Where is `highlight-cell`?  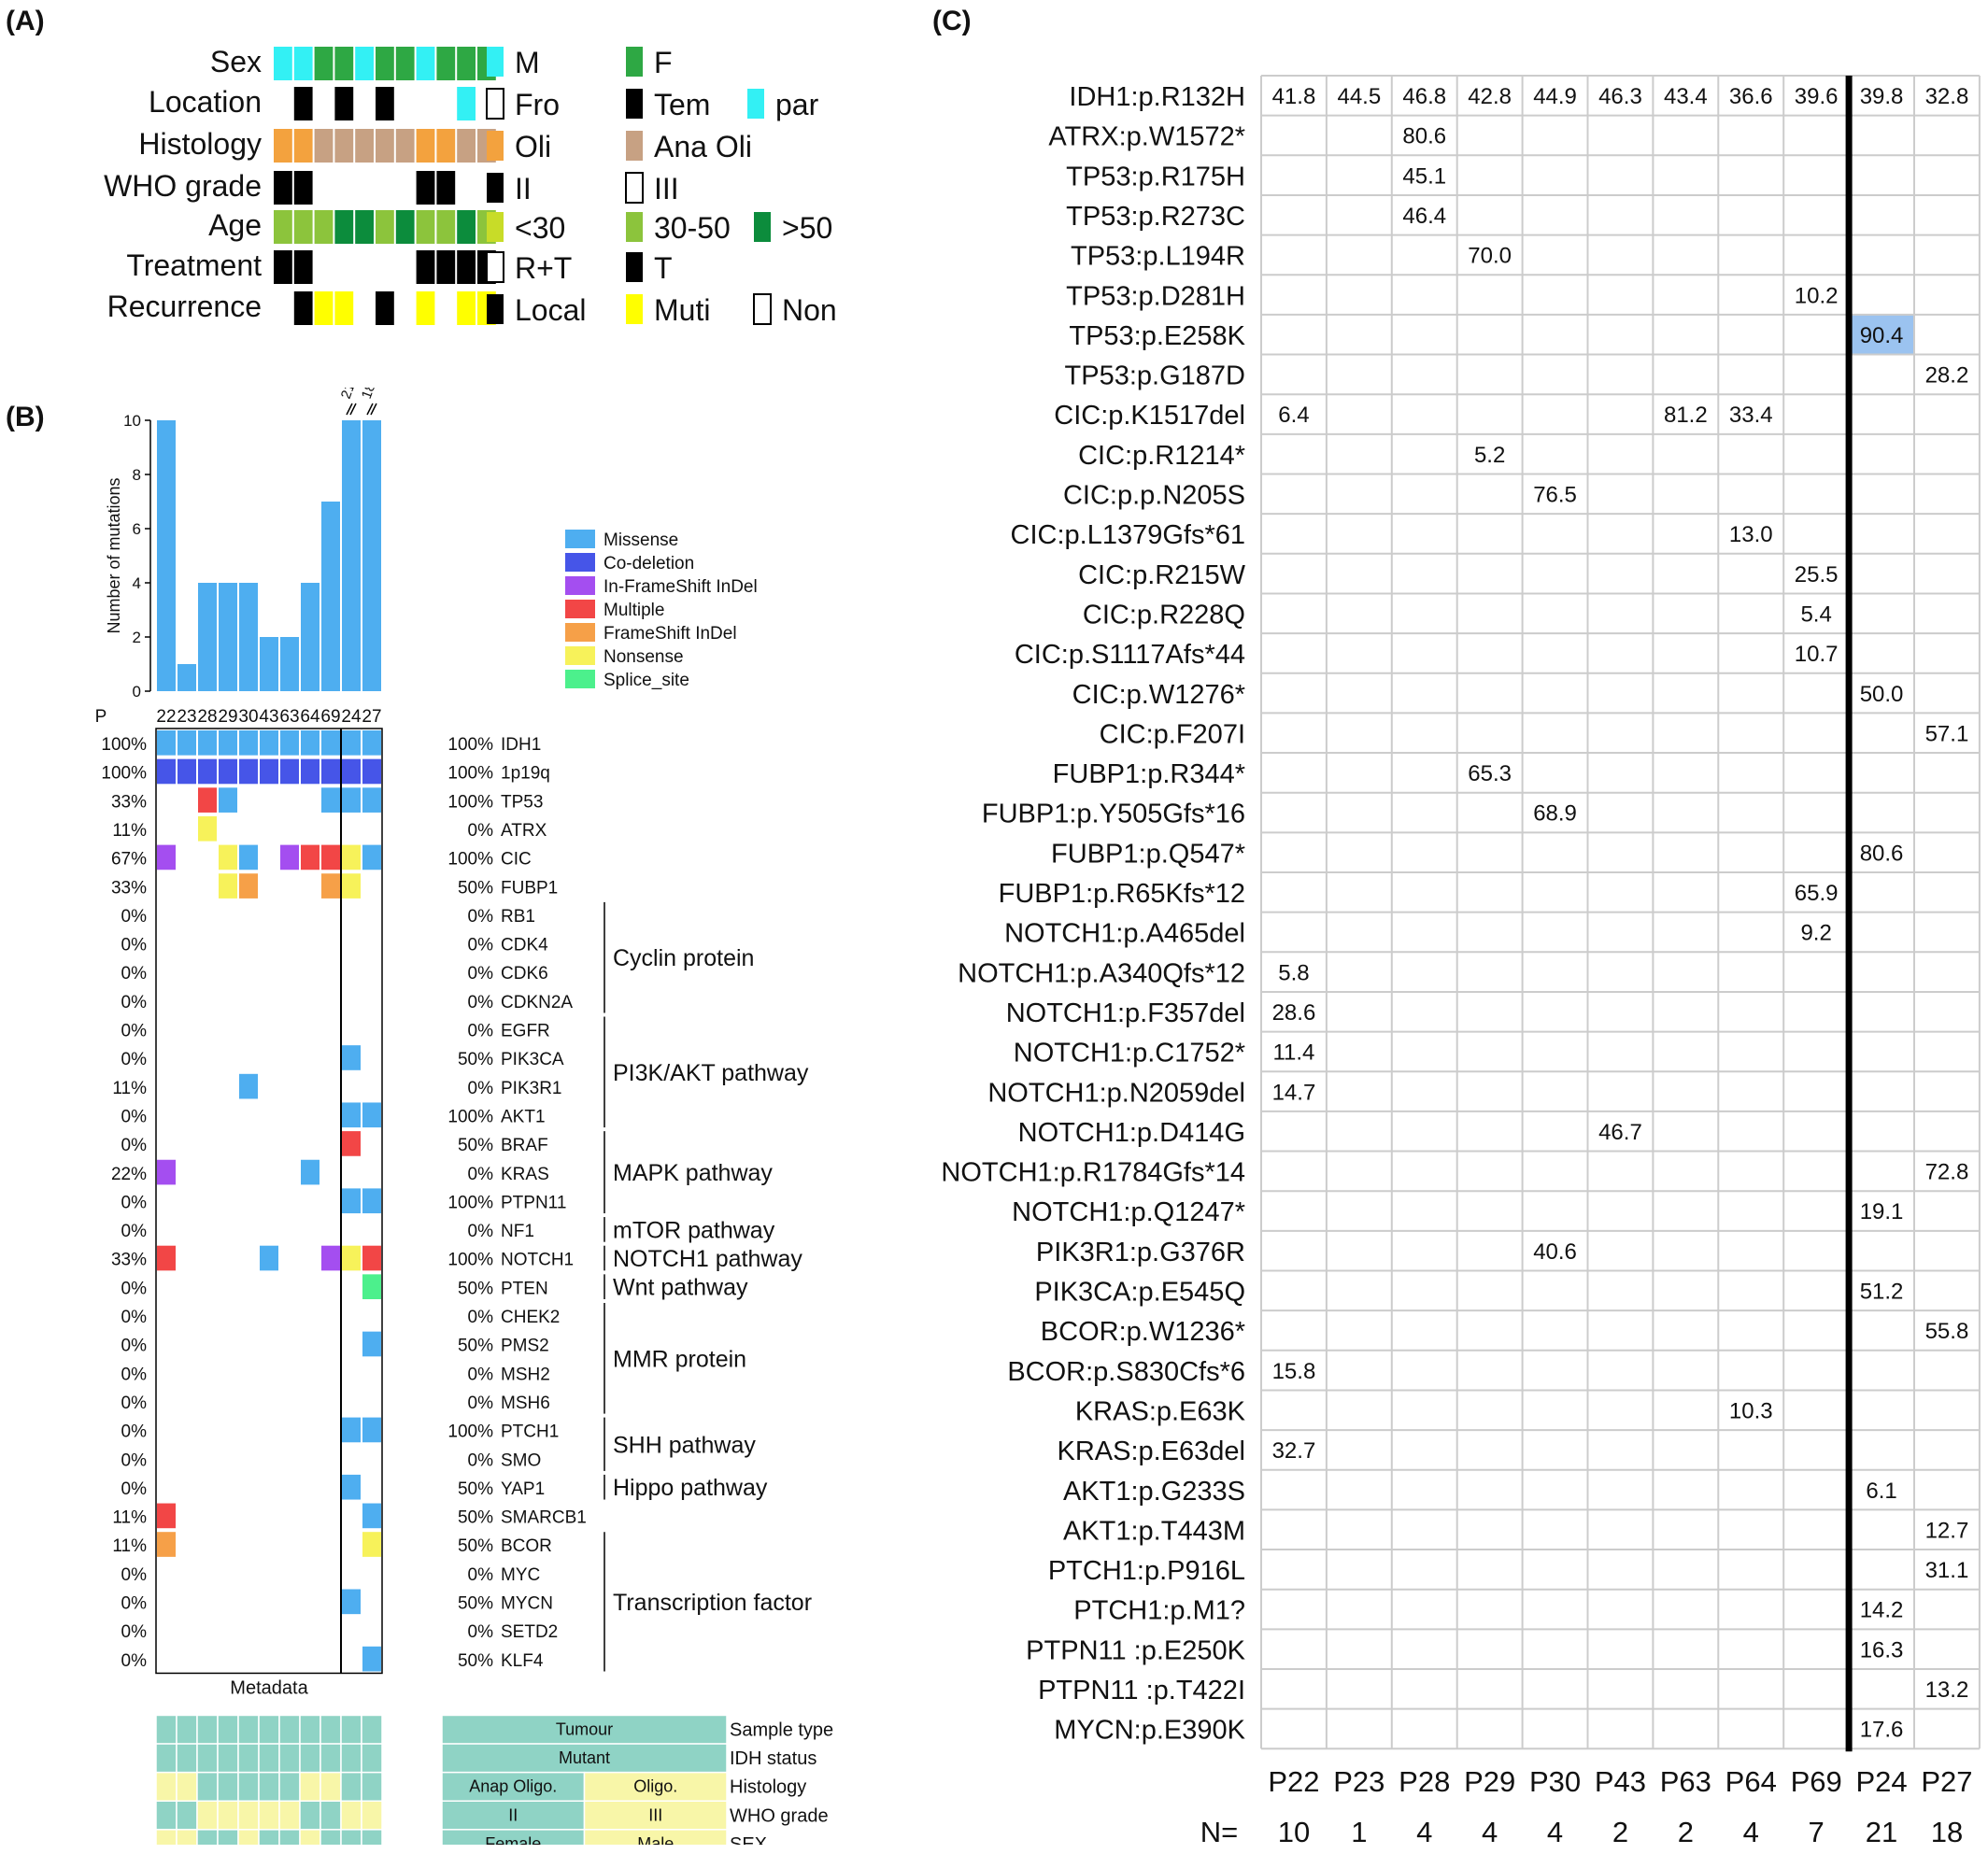 highlight-cell is located at coordinates (1881, 334).